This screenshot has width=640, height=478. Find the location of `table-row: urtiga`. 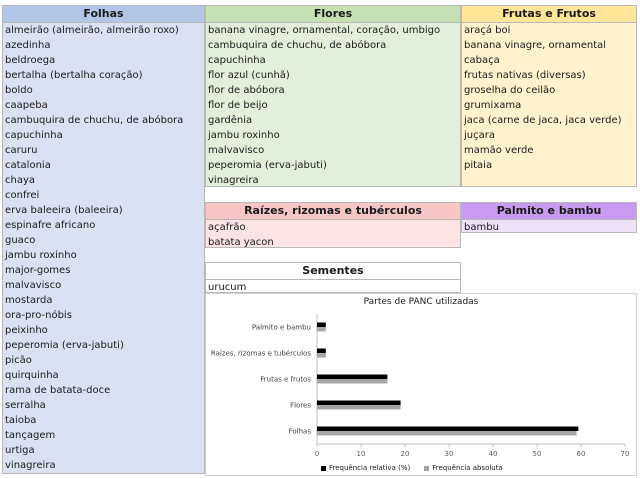

table-row: urtiga is located at coordinates (20, 450).